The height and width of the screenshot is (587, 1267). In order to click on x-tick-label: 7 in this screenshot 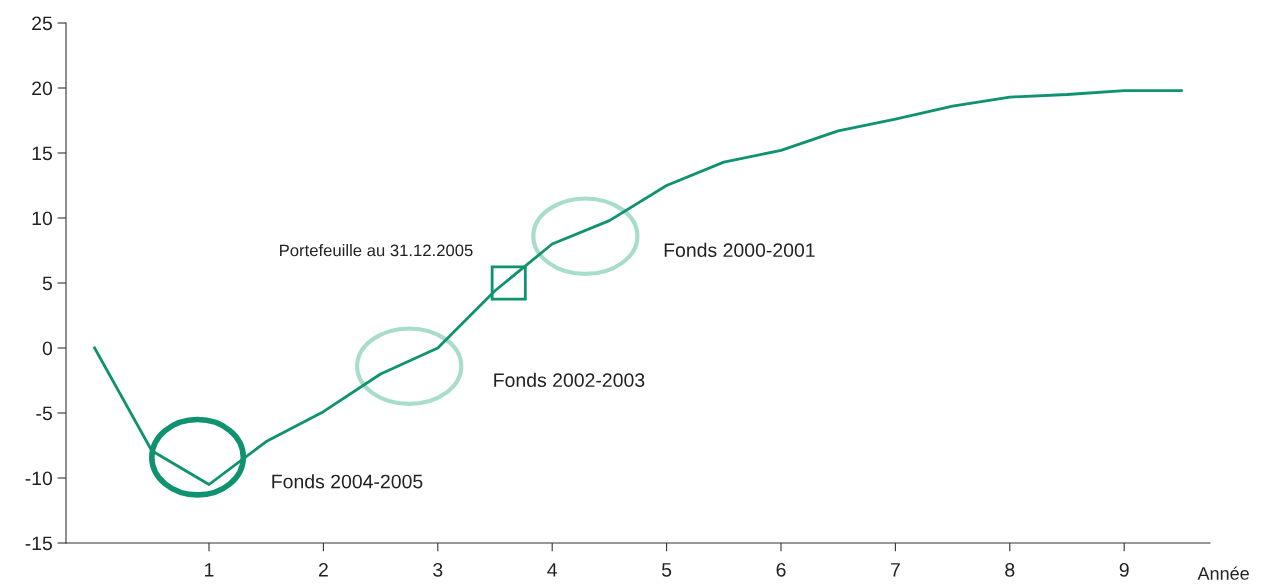, I will do `click(895, 570)`.